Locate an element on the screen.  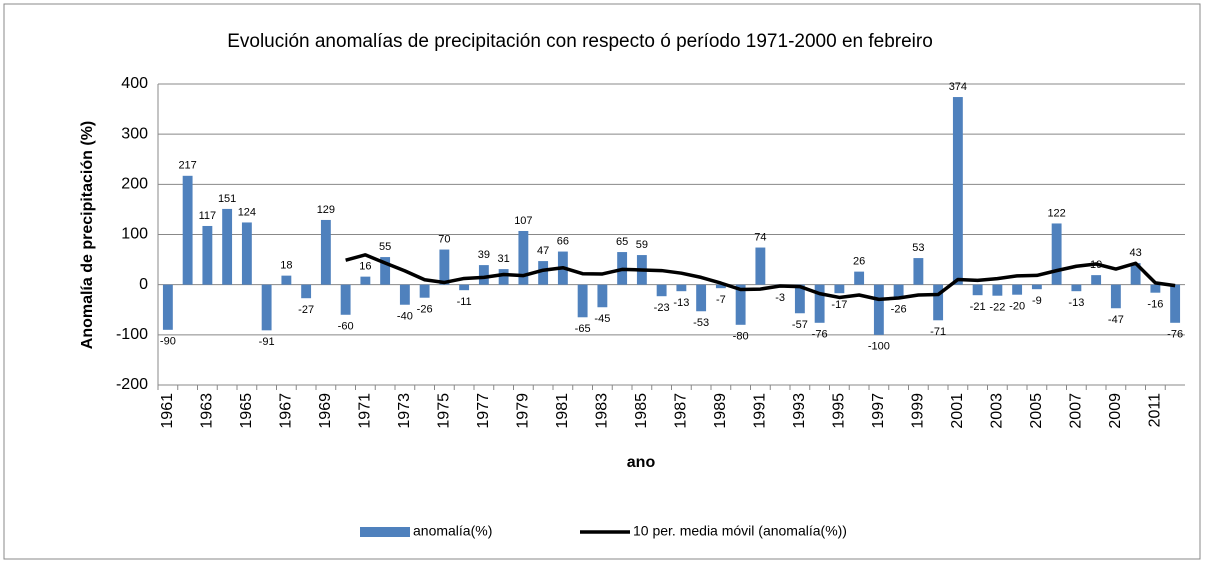
x-tick-label: 2003 is located at coordinates (997, 411).